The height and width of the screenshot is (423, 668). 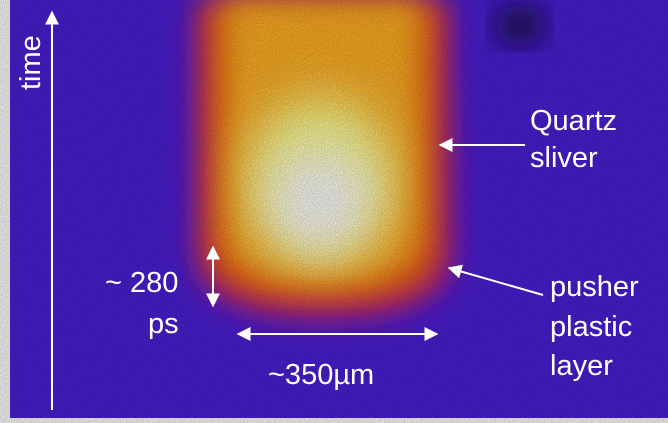 What do you see at coordinates (594, 287) in the screenshot?
I see `pusher-label: pusher` at bounding box center [594, 287].